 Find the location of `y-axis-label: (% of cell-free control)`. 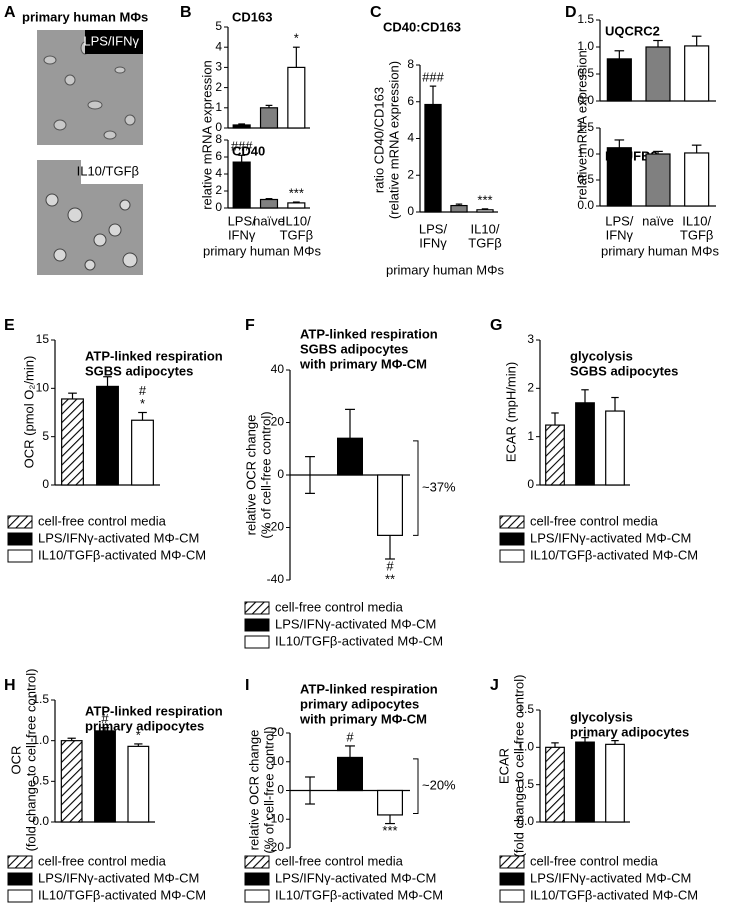

y-axis-label: (% of cell-free control) is located at coordinates (268, 789).